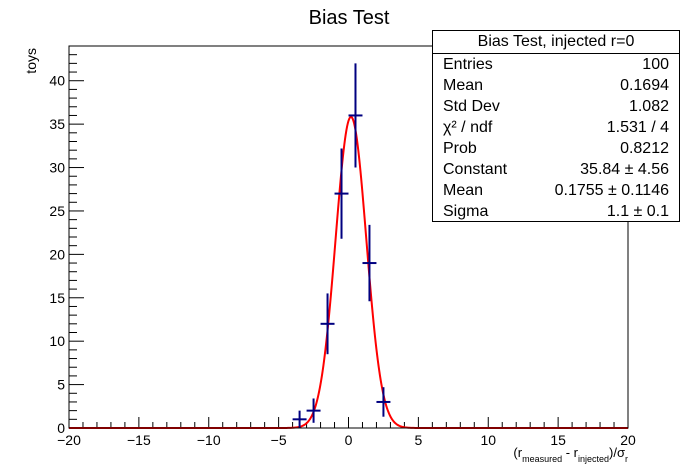 The image size is (698, 476). I want to click on chart-title: Bias Test, so click(349, 18).